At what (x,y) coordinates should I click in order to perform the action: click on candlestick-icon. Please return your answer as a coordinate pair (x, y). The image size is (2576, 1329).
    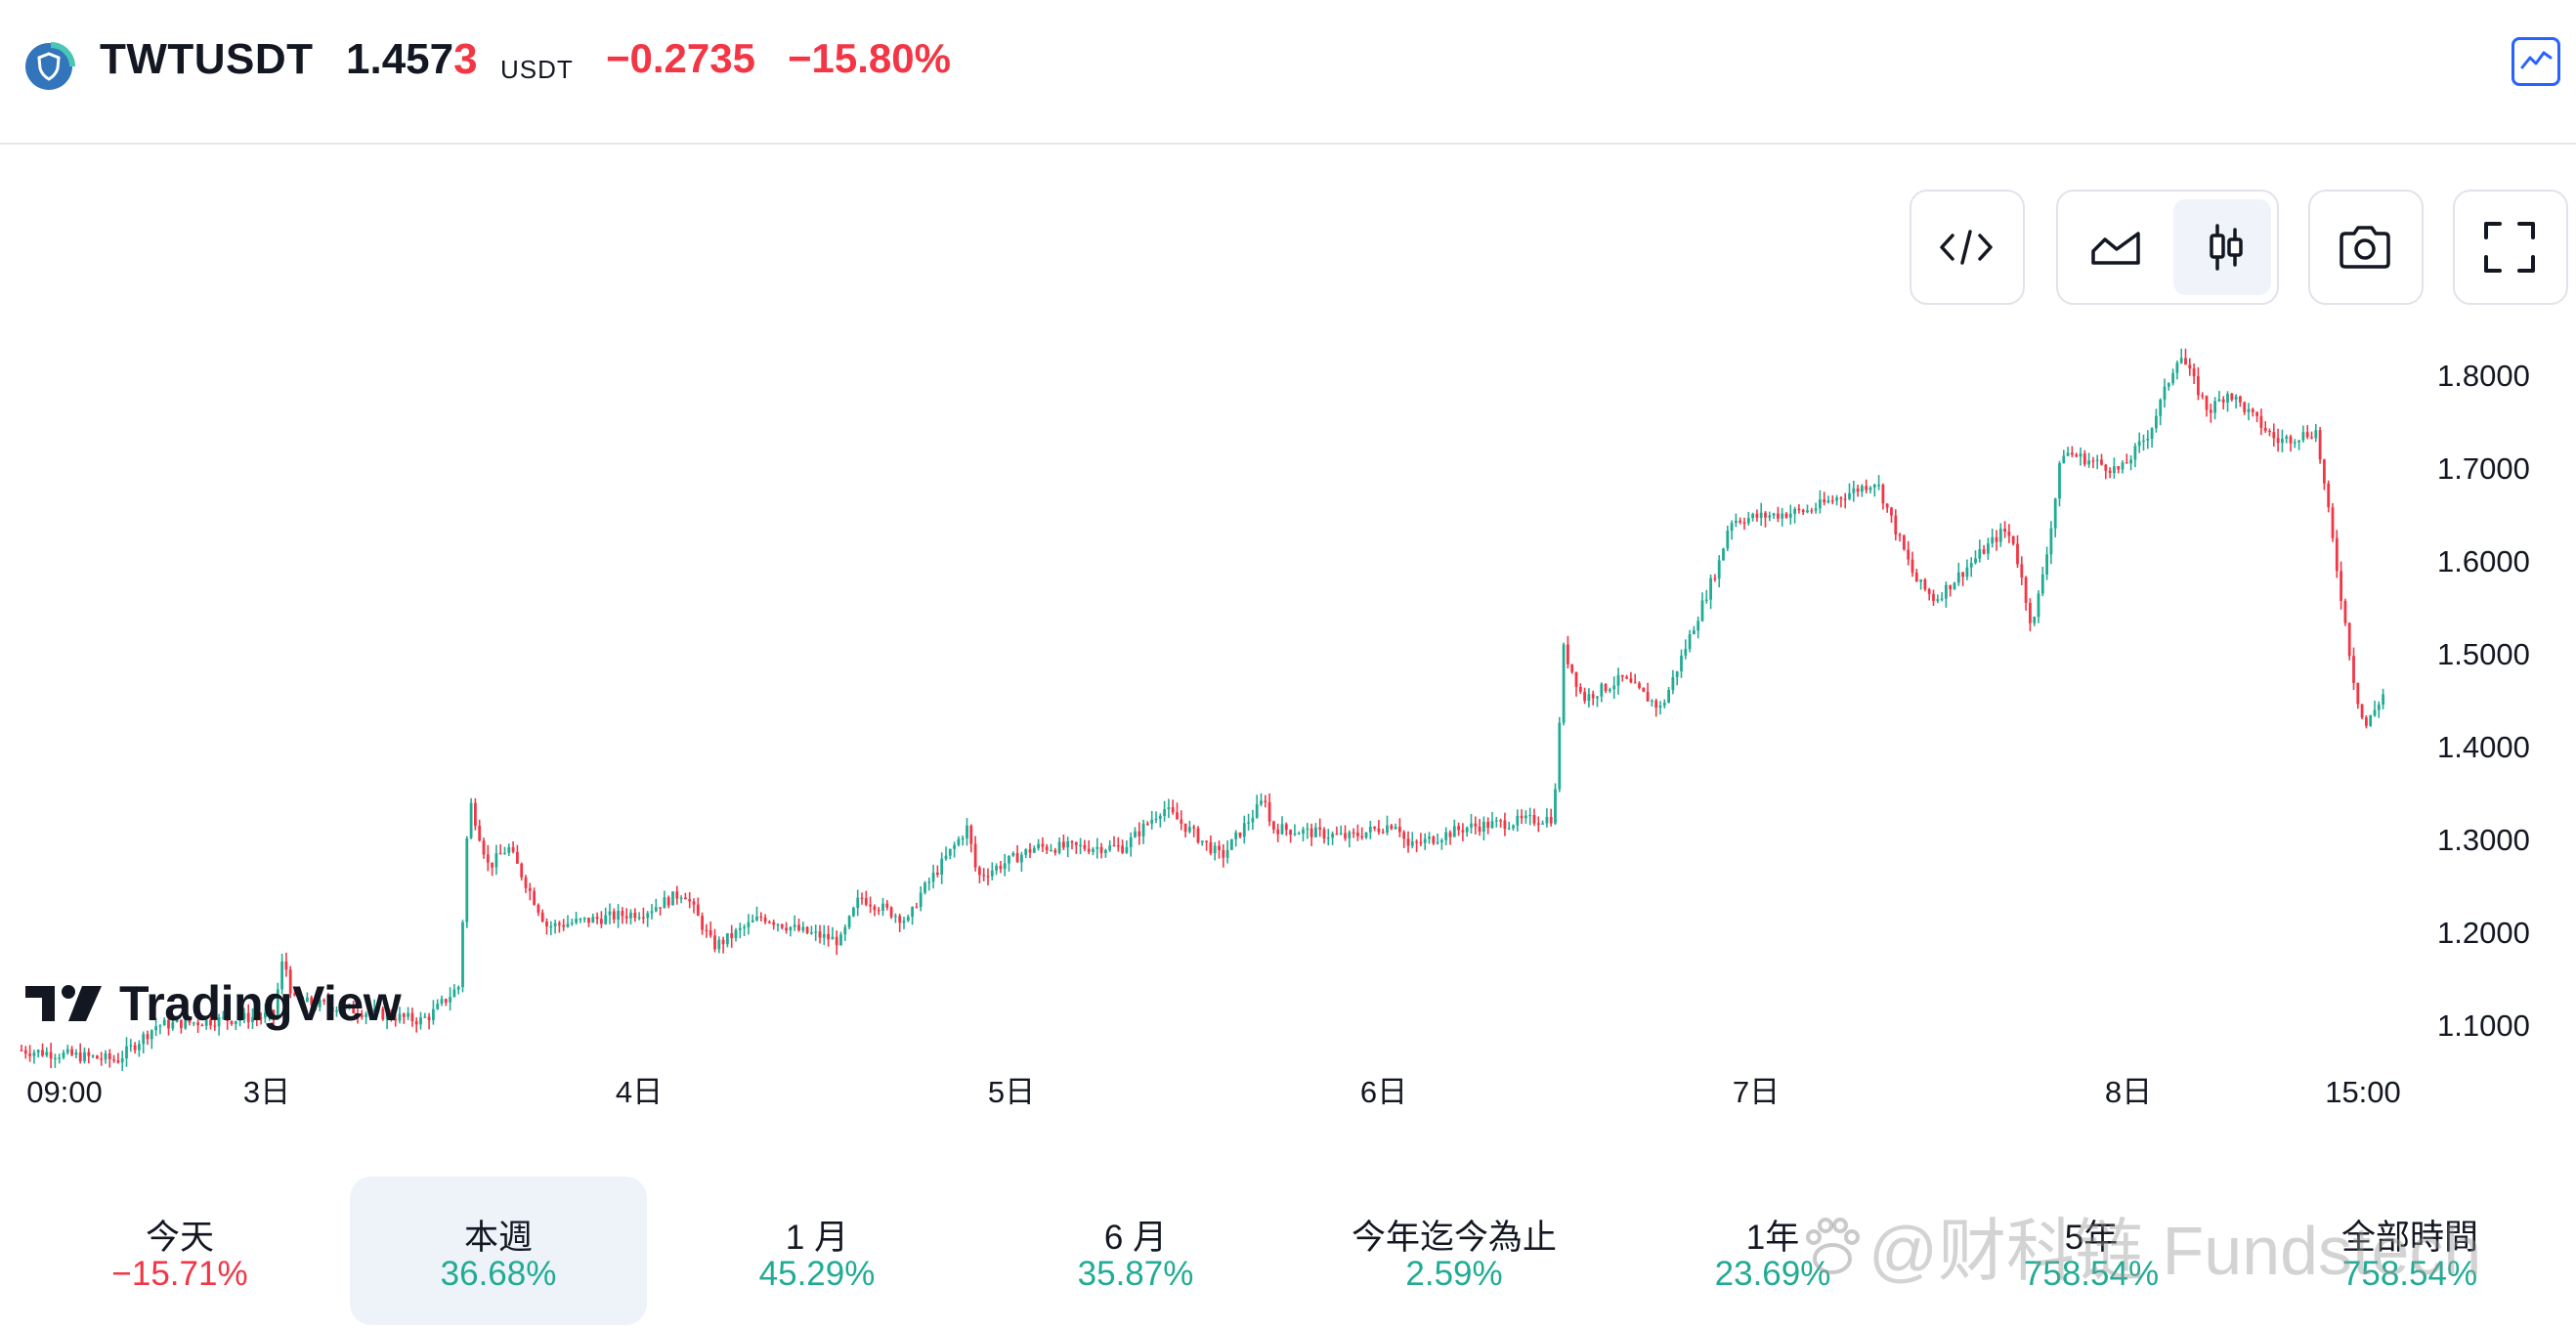
    Looking at the image, I should click on (2226, 247).